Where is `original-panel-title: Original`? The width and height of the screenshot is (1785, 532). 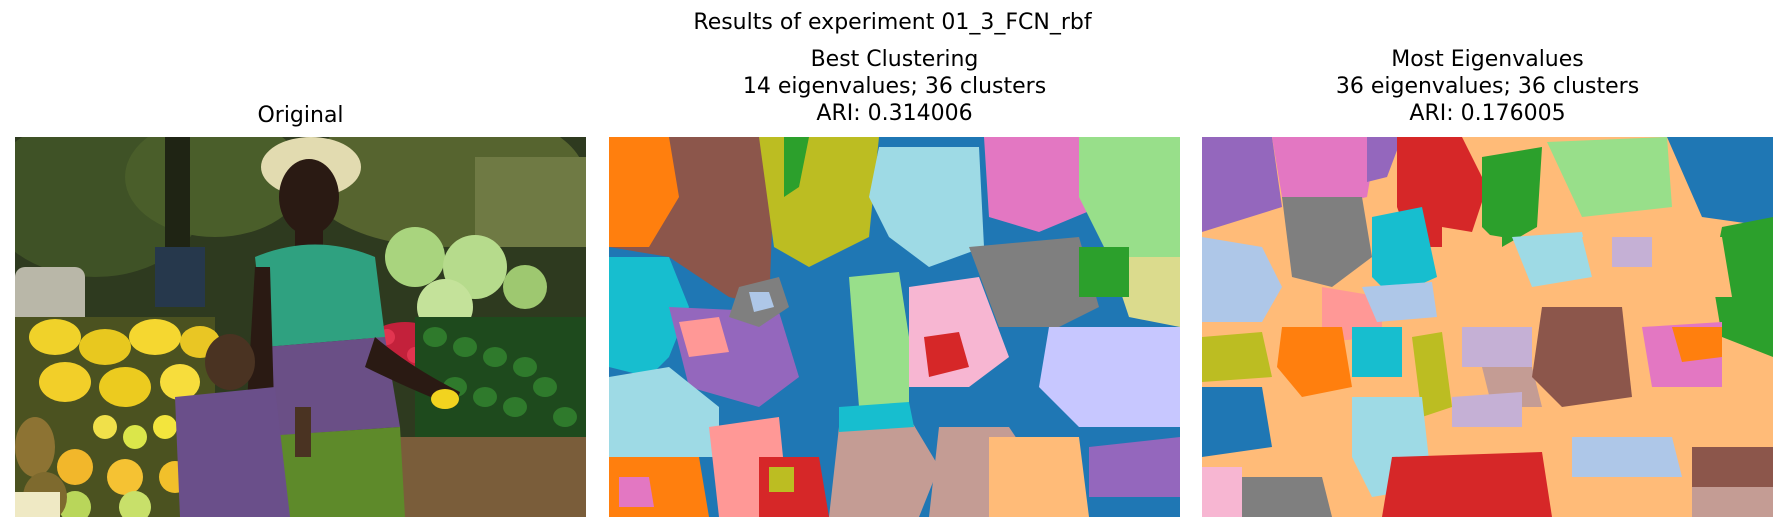 original-panel-title: Original is located at coordinates (300, 115).